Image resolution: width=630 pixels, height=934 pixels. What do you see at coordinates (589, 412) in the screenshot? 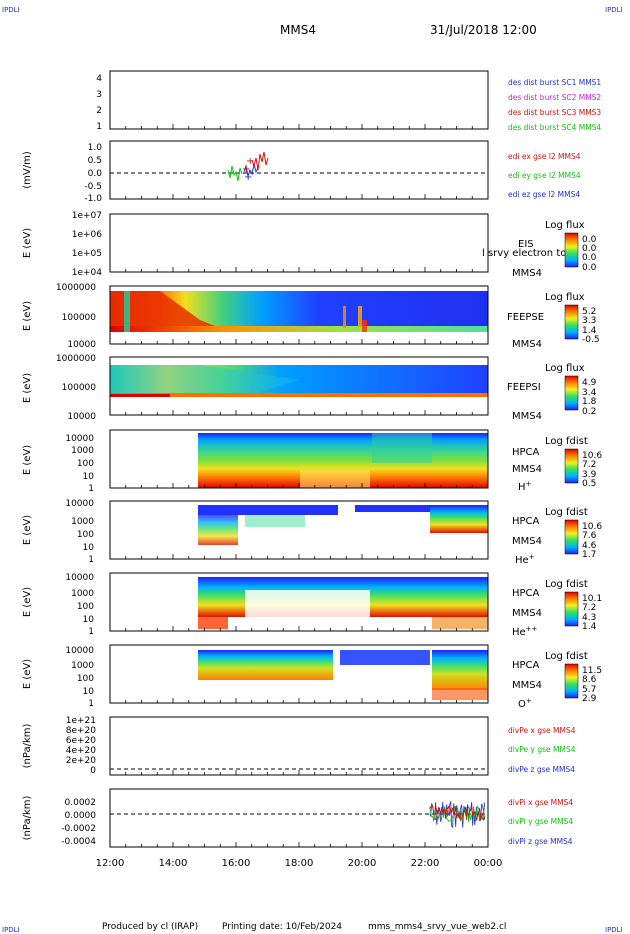
I see `colorbar-tick: 0.2` at bounding box center [589, 412].